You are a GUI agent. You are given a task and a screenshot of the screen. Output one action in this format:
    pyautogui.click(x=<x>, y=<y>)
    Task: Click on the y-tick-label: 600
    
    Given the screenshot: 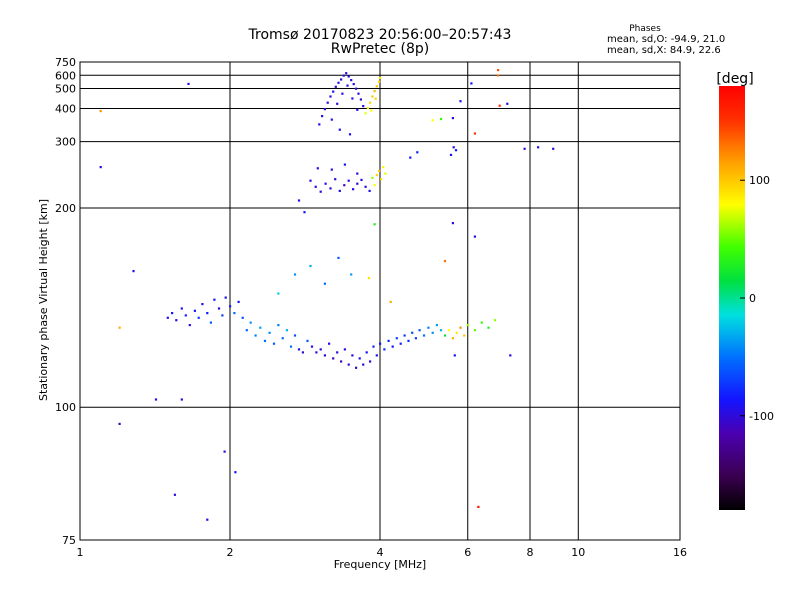 What is the action you would take?
    pyautogui.click(x=65, y=75)
    